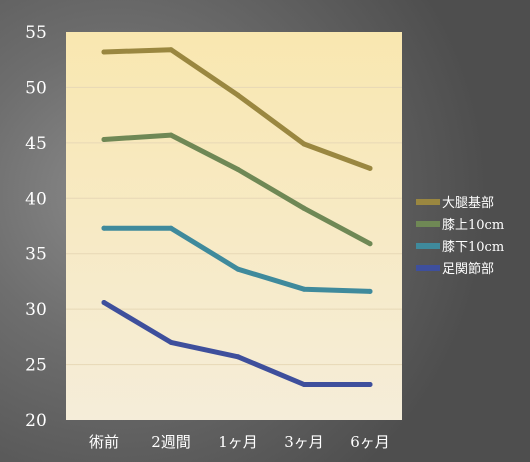  Describe the element at coordinates (36, 33) in the screenshot. I see `y-tick-label: 55` at that location.